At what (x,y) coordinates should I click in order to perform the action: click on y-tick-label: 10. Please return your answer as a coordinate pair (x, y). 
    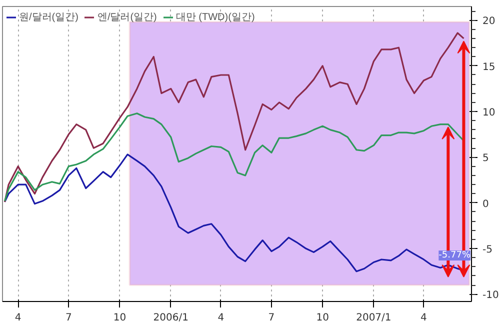
    Looking at the image, I should click on (489, 113).